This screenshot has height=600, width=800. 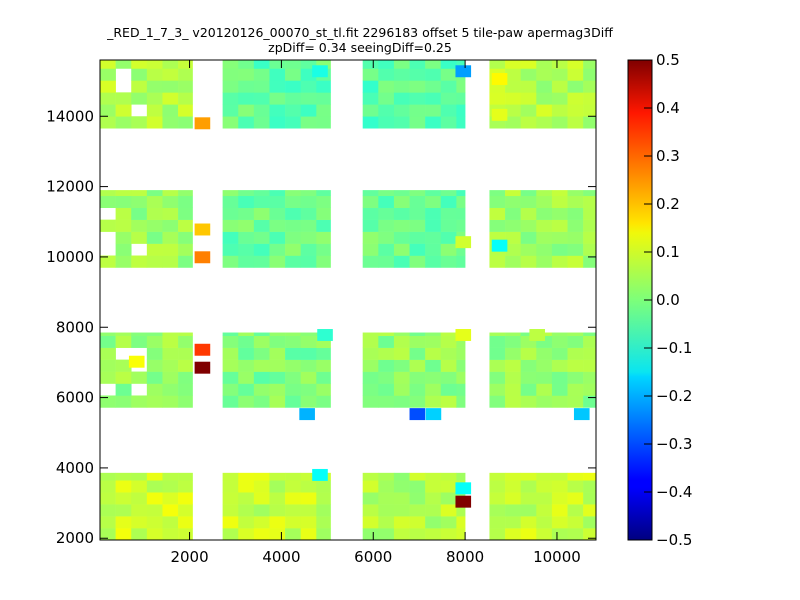 I want to click on y-tick-label: 4000, so click(x=75, y=468).